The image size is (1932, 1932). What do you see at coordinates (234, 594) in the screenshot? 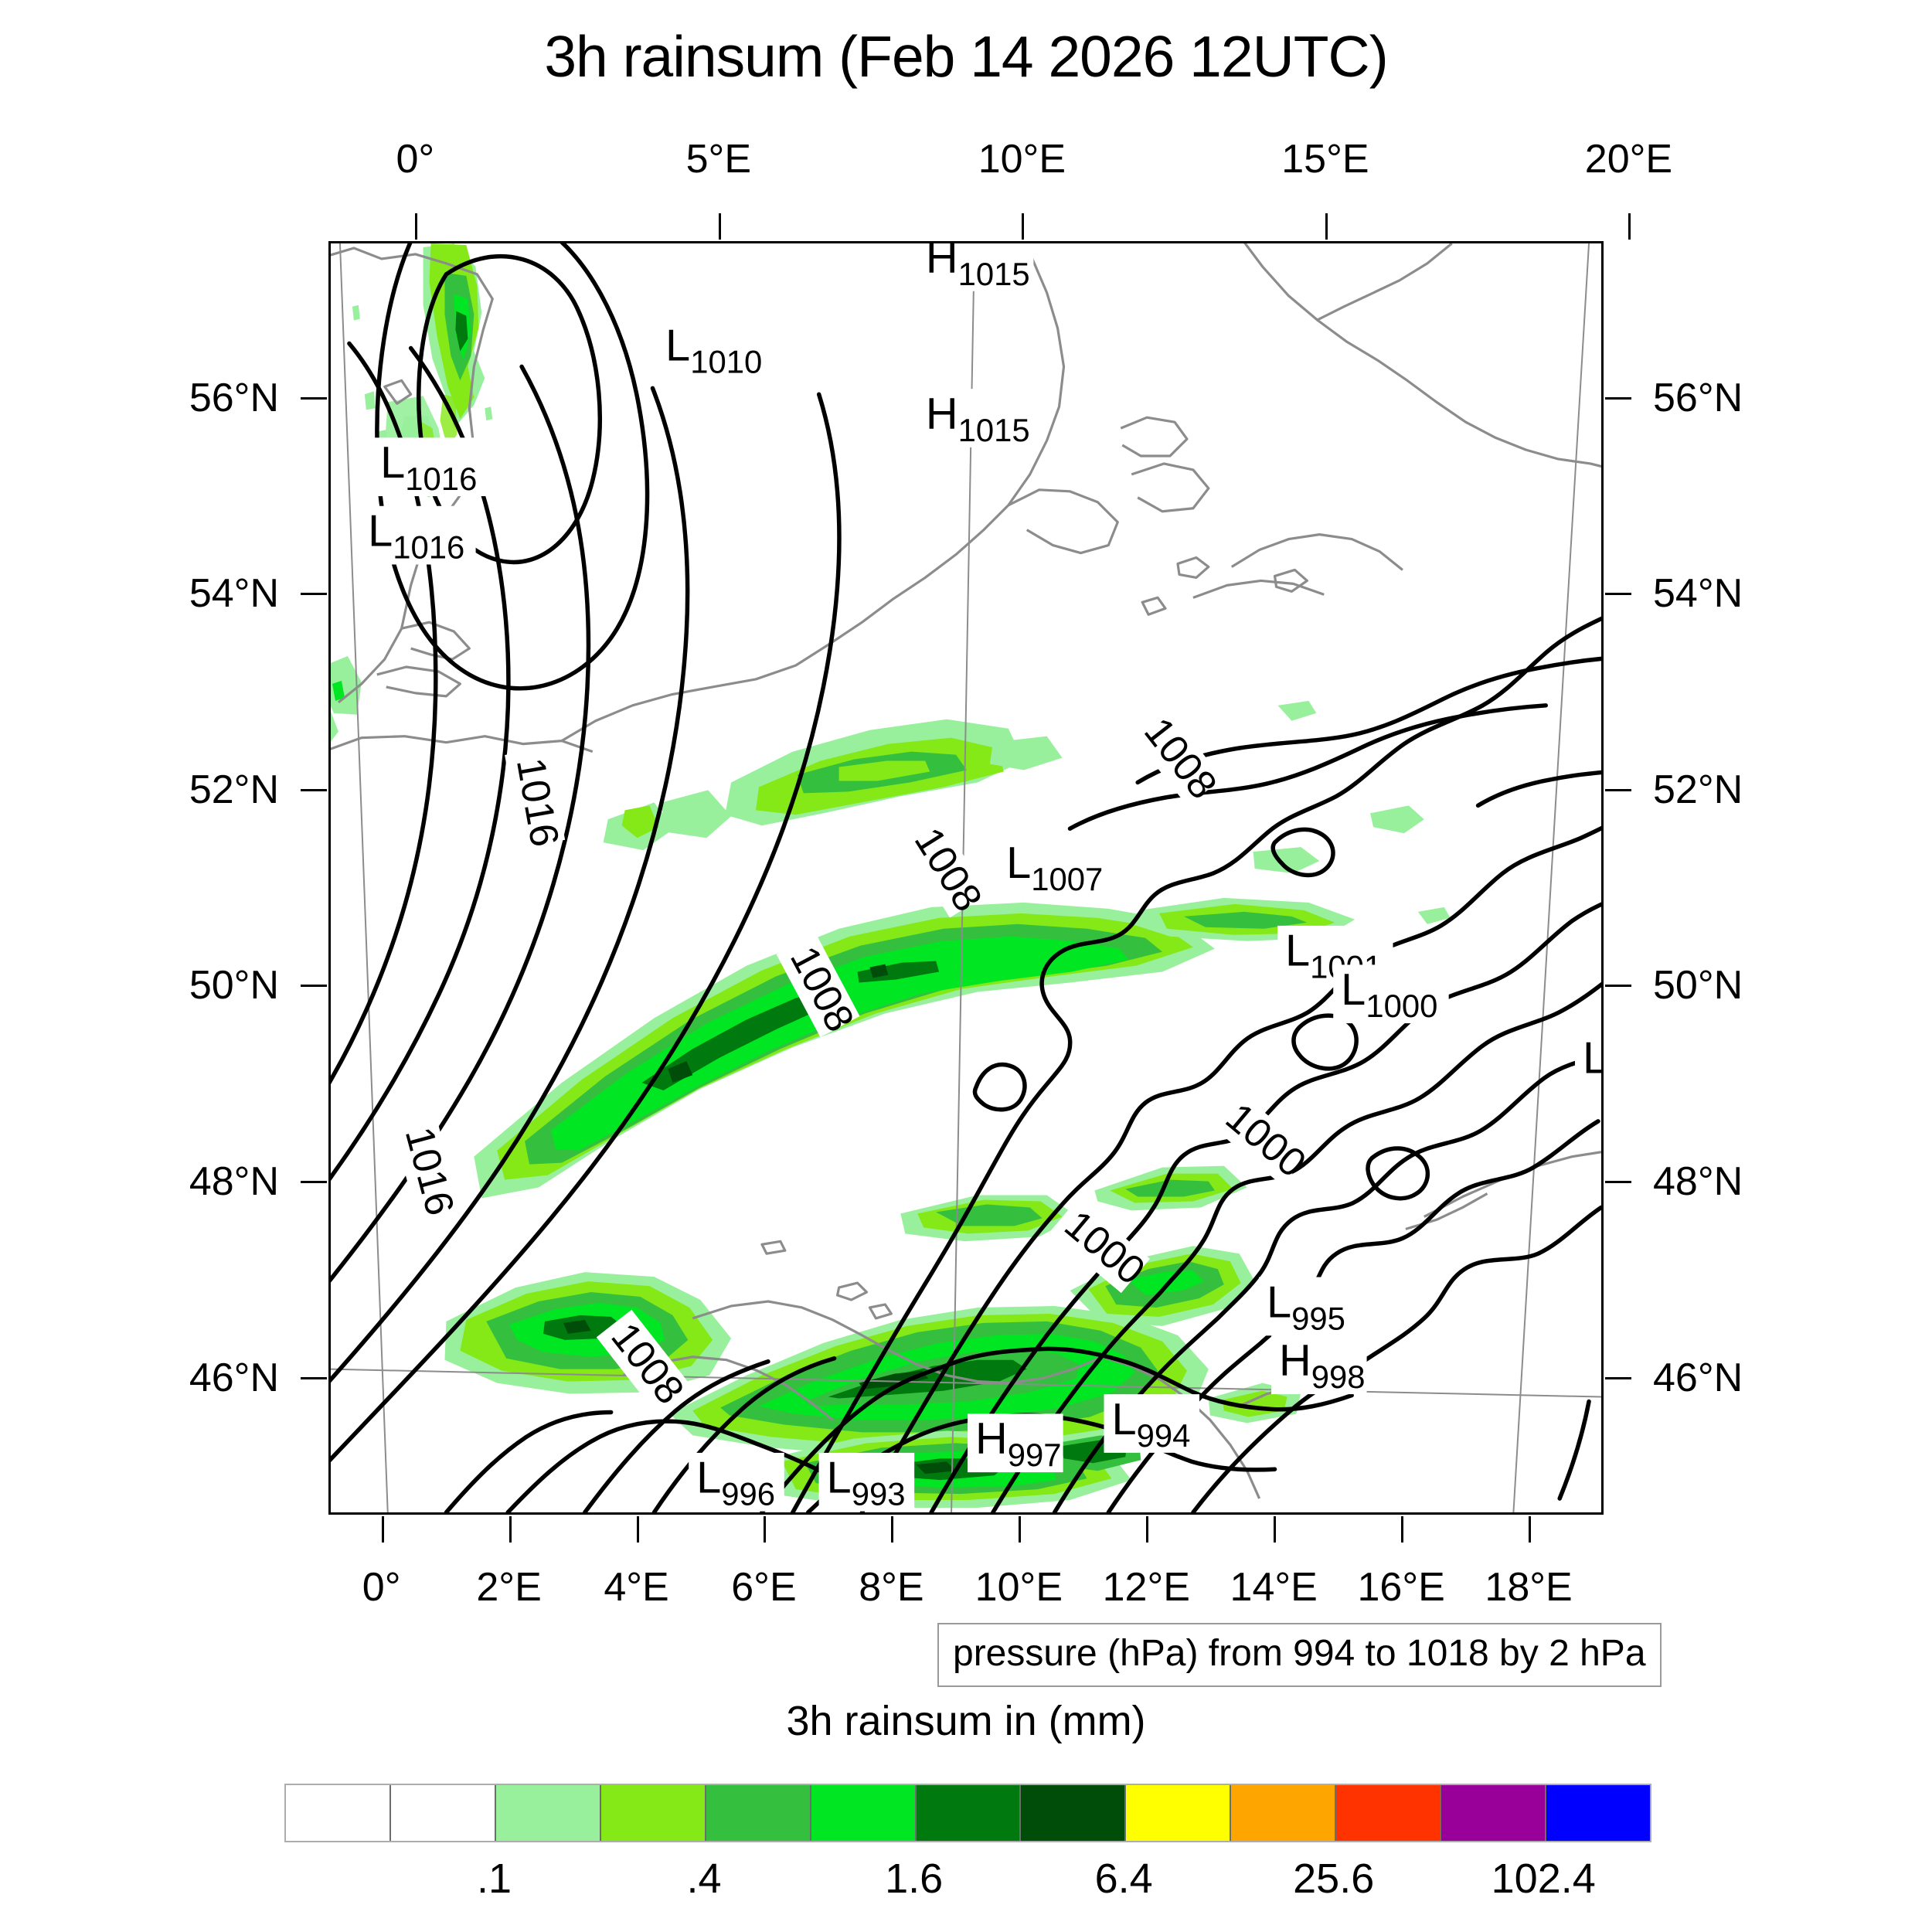
I see `tick-label-left-1: 54°N` at bounding box center [234, 594].